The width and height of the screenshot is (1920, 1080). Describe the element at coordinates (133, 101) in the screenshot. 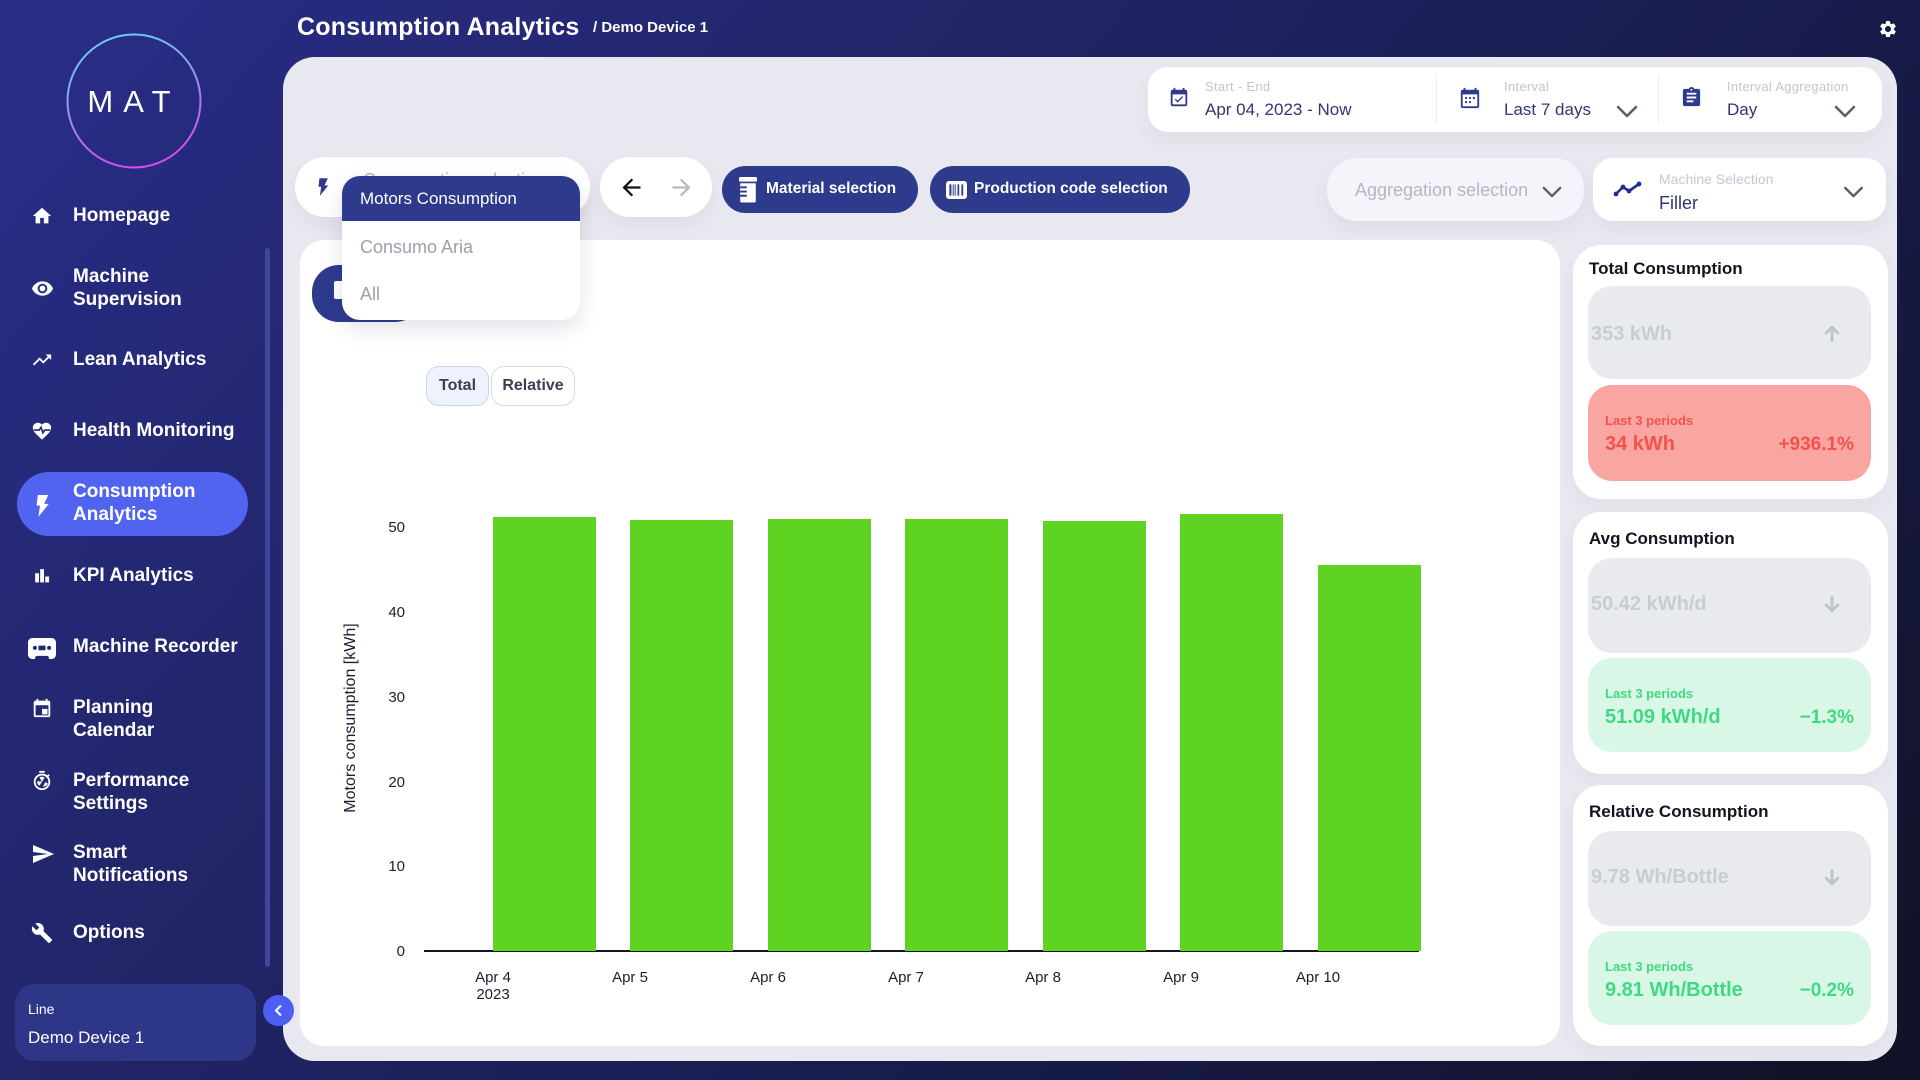

I see `svg-text: MAT` at that location.